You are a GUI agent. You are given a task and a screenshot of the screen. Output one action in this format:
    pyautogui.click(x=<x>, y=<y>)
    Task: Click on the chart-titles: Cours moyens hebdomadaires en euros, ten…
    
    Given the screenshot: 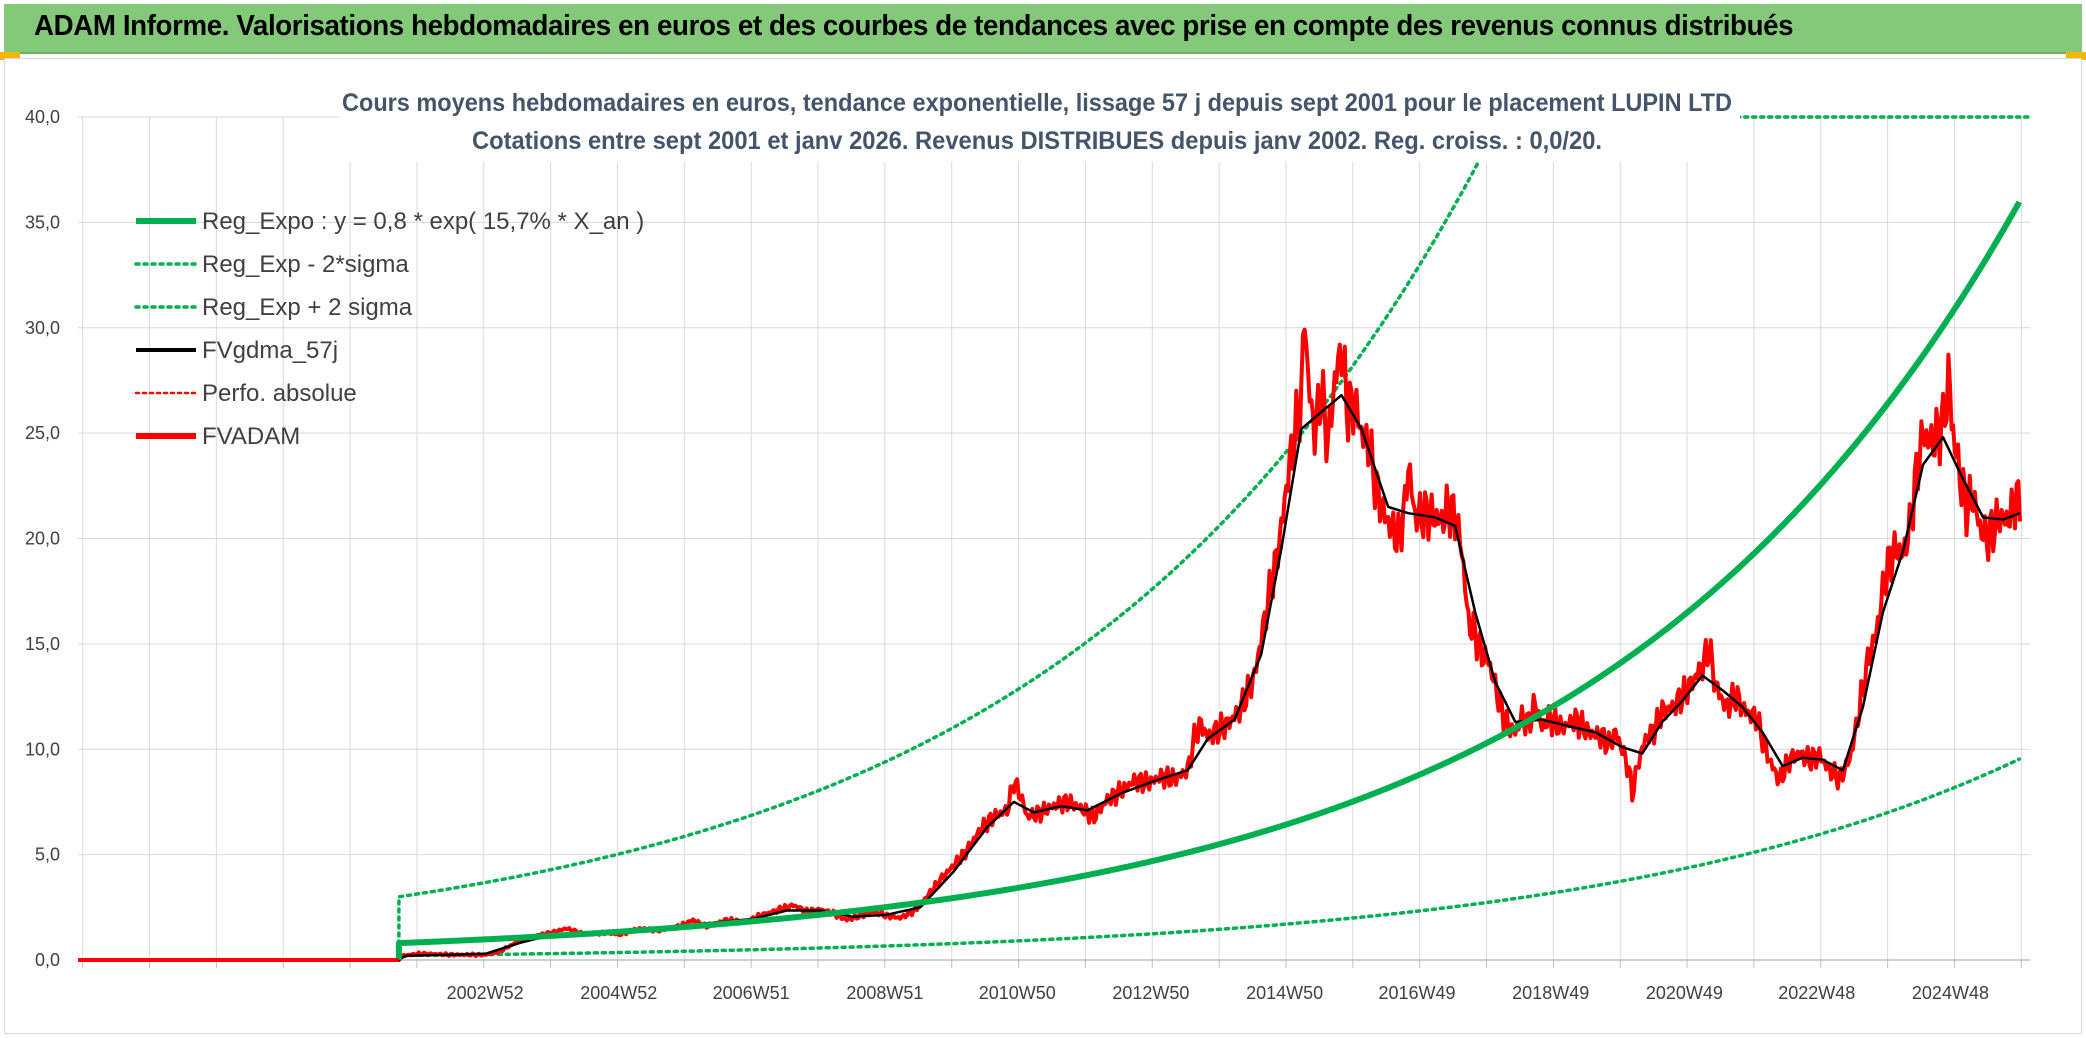 What is the action you would take?
    pyautogui.click(x=1040, y=121)
    